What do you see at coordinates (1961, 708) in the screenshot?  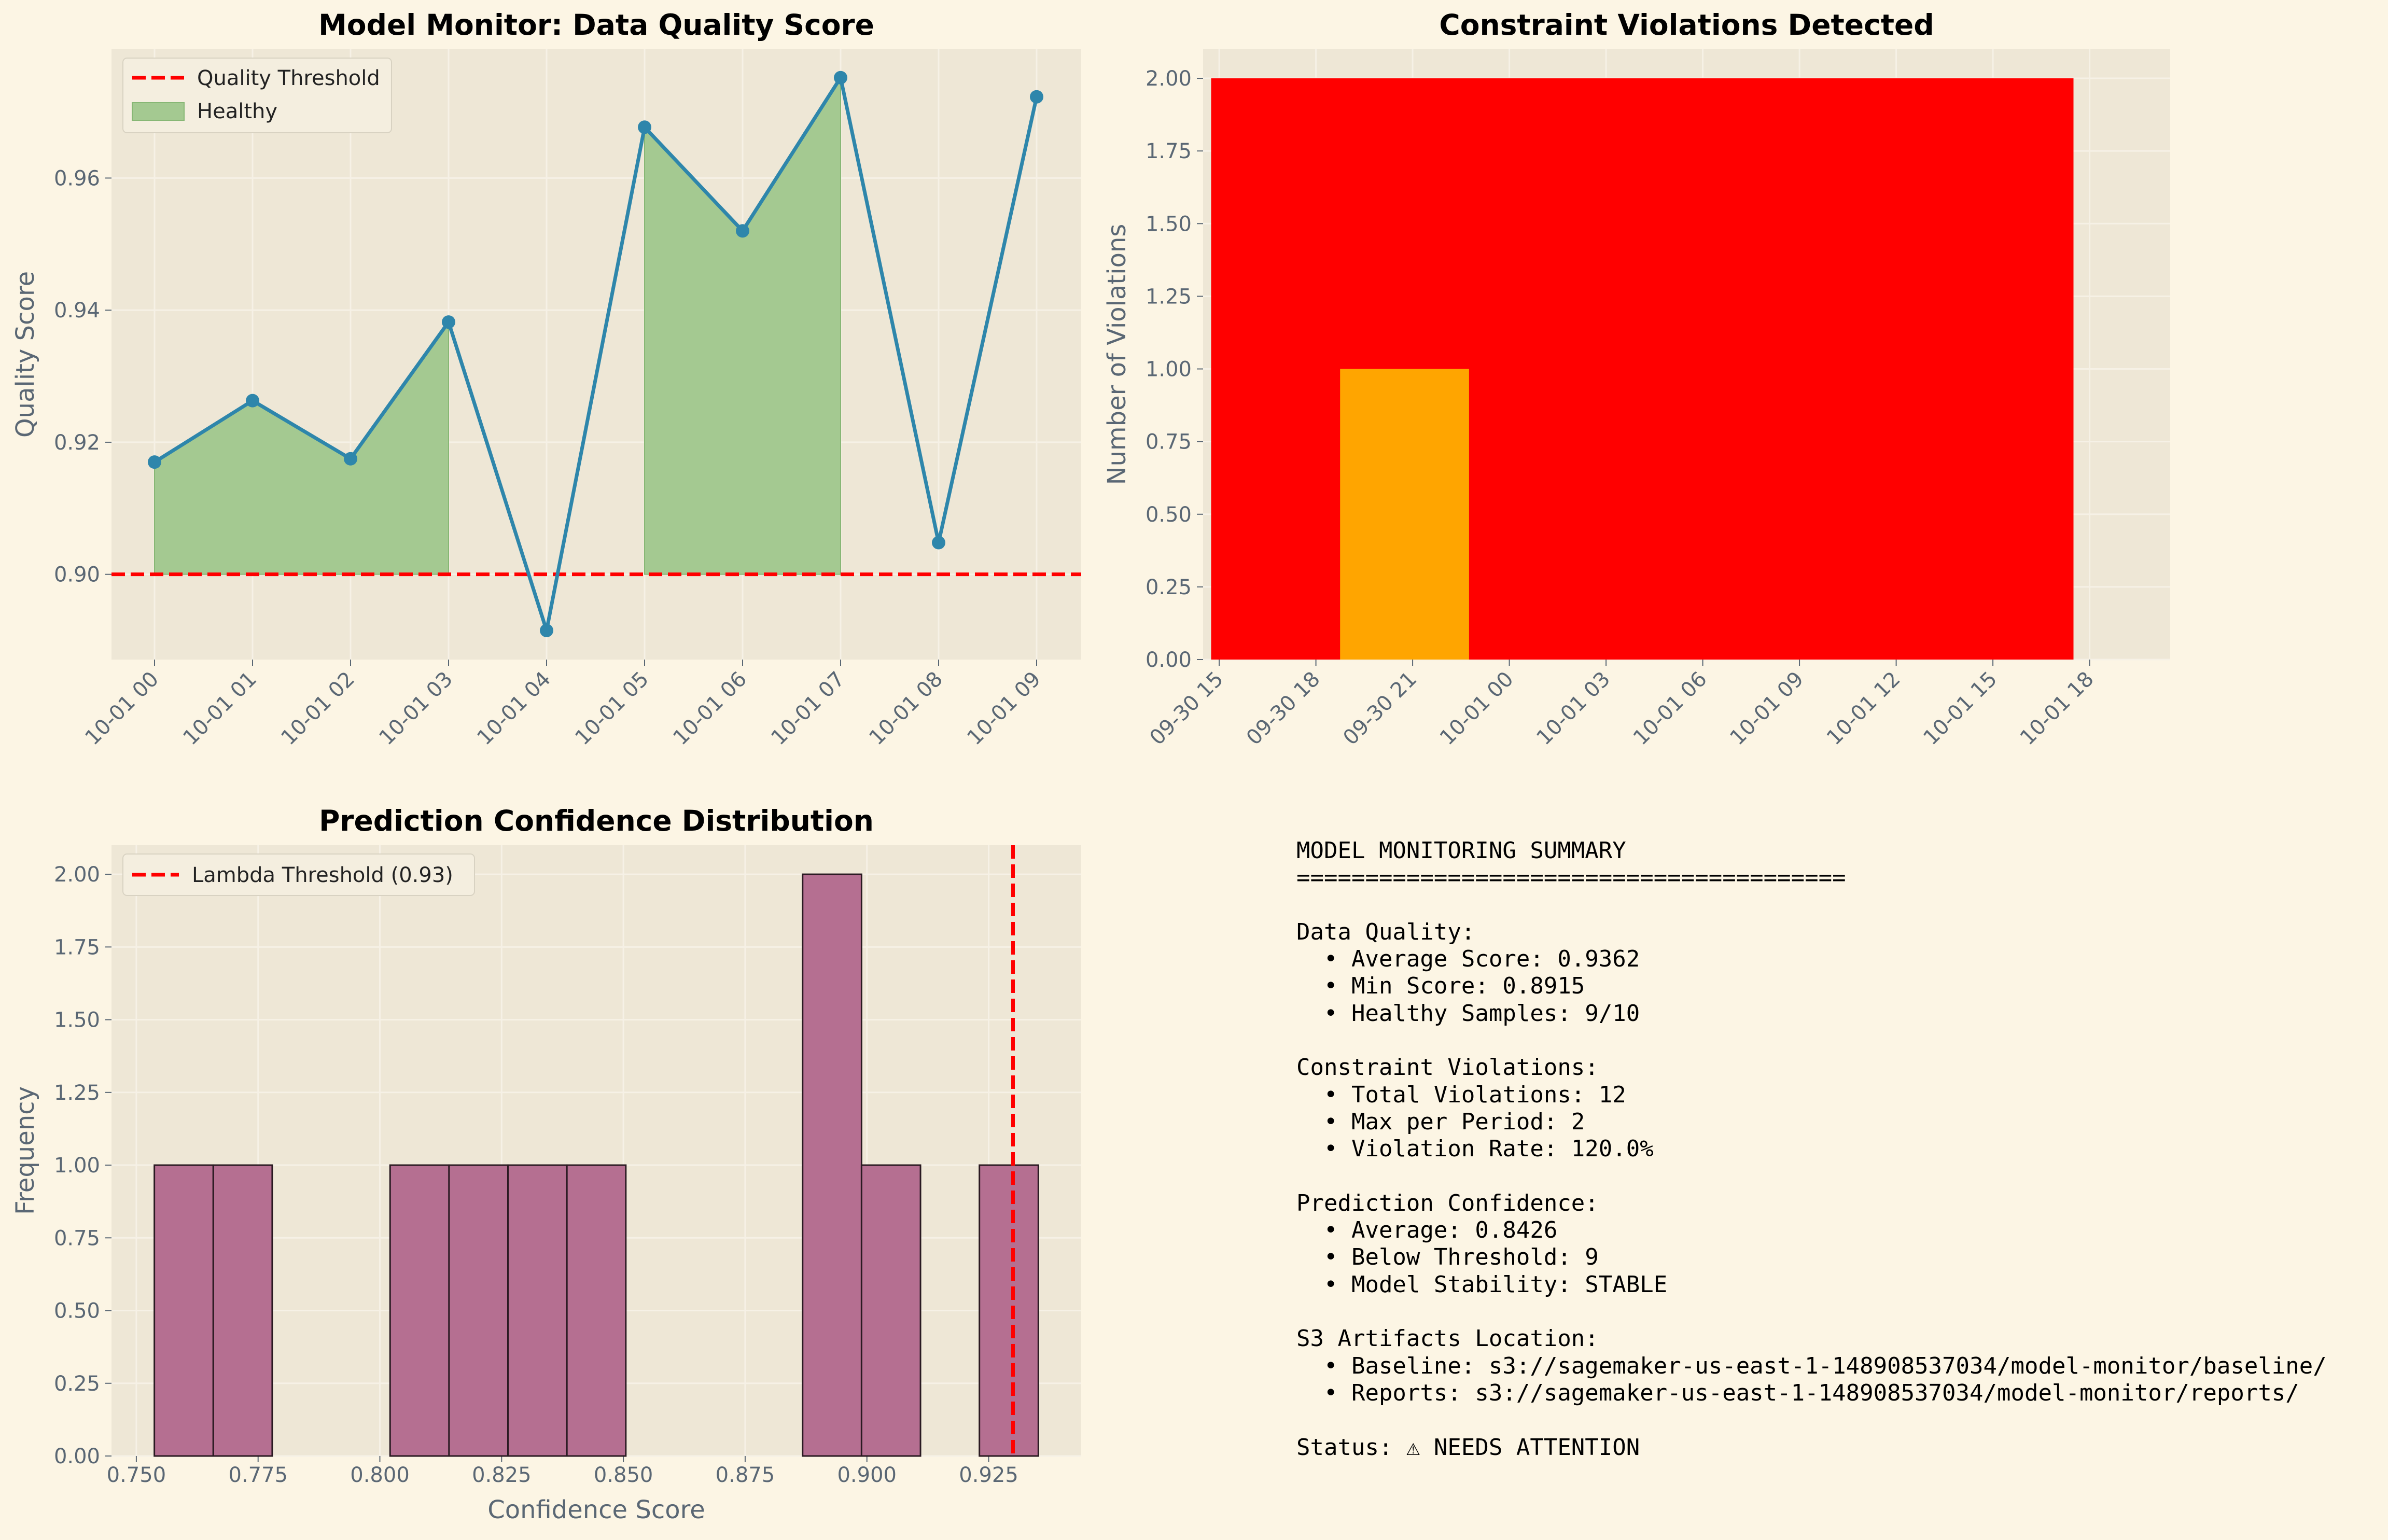 I see `x-tick-label: 10-01 15` at bounding box center [1961, 708].